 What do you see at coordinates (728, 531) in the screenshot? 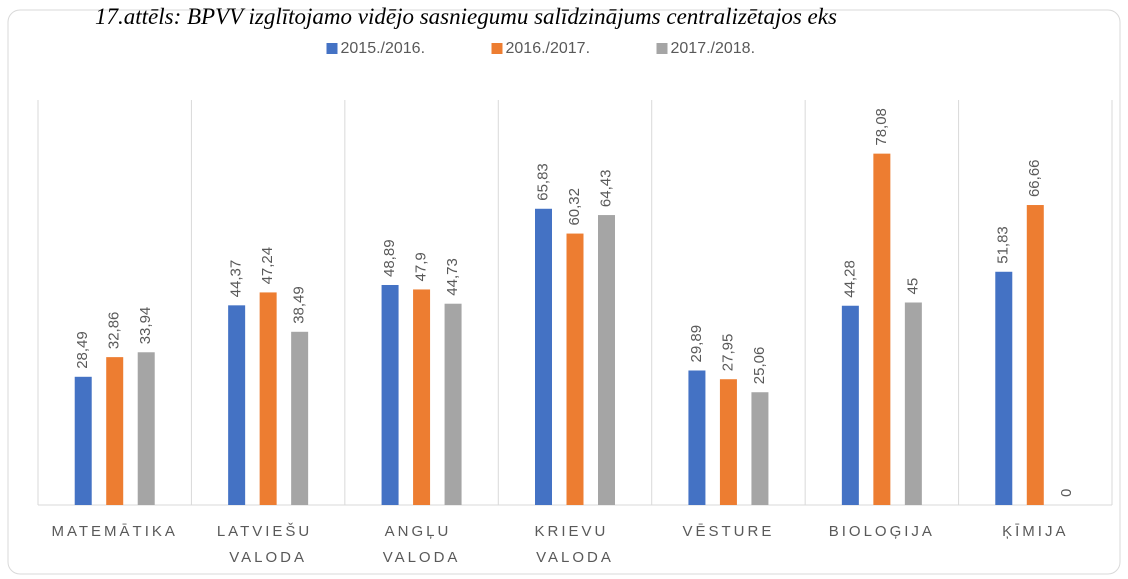
I see `x-tick-label: VĒSTURE` at bounding box center [728, 531].